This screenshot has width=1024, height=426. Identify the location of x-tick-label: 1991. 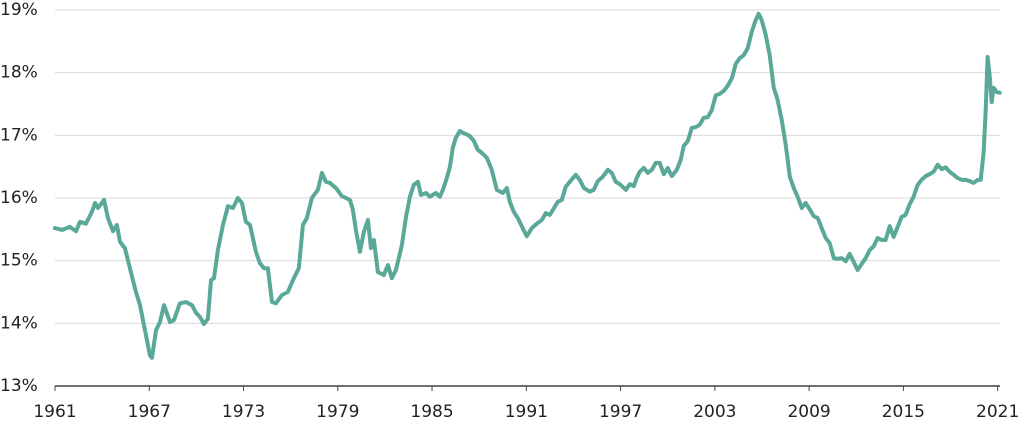
(526, 412).